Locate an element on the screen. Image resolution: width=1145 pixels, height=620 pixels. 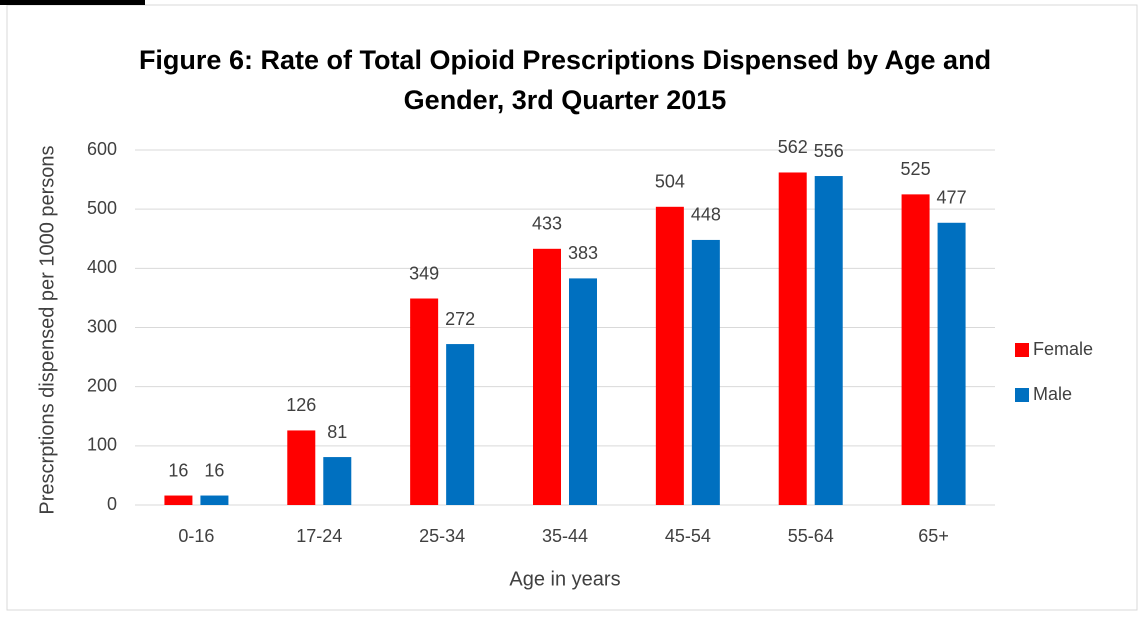
x-tick-label: 45-54 is located at coordinates (688, 536).